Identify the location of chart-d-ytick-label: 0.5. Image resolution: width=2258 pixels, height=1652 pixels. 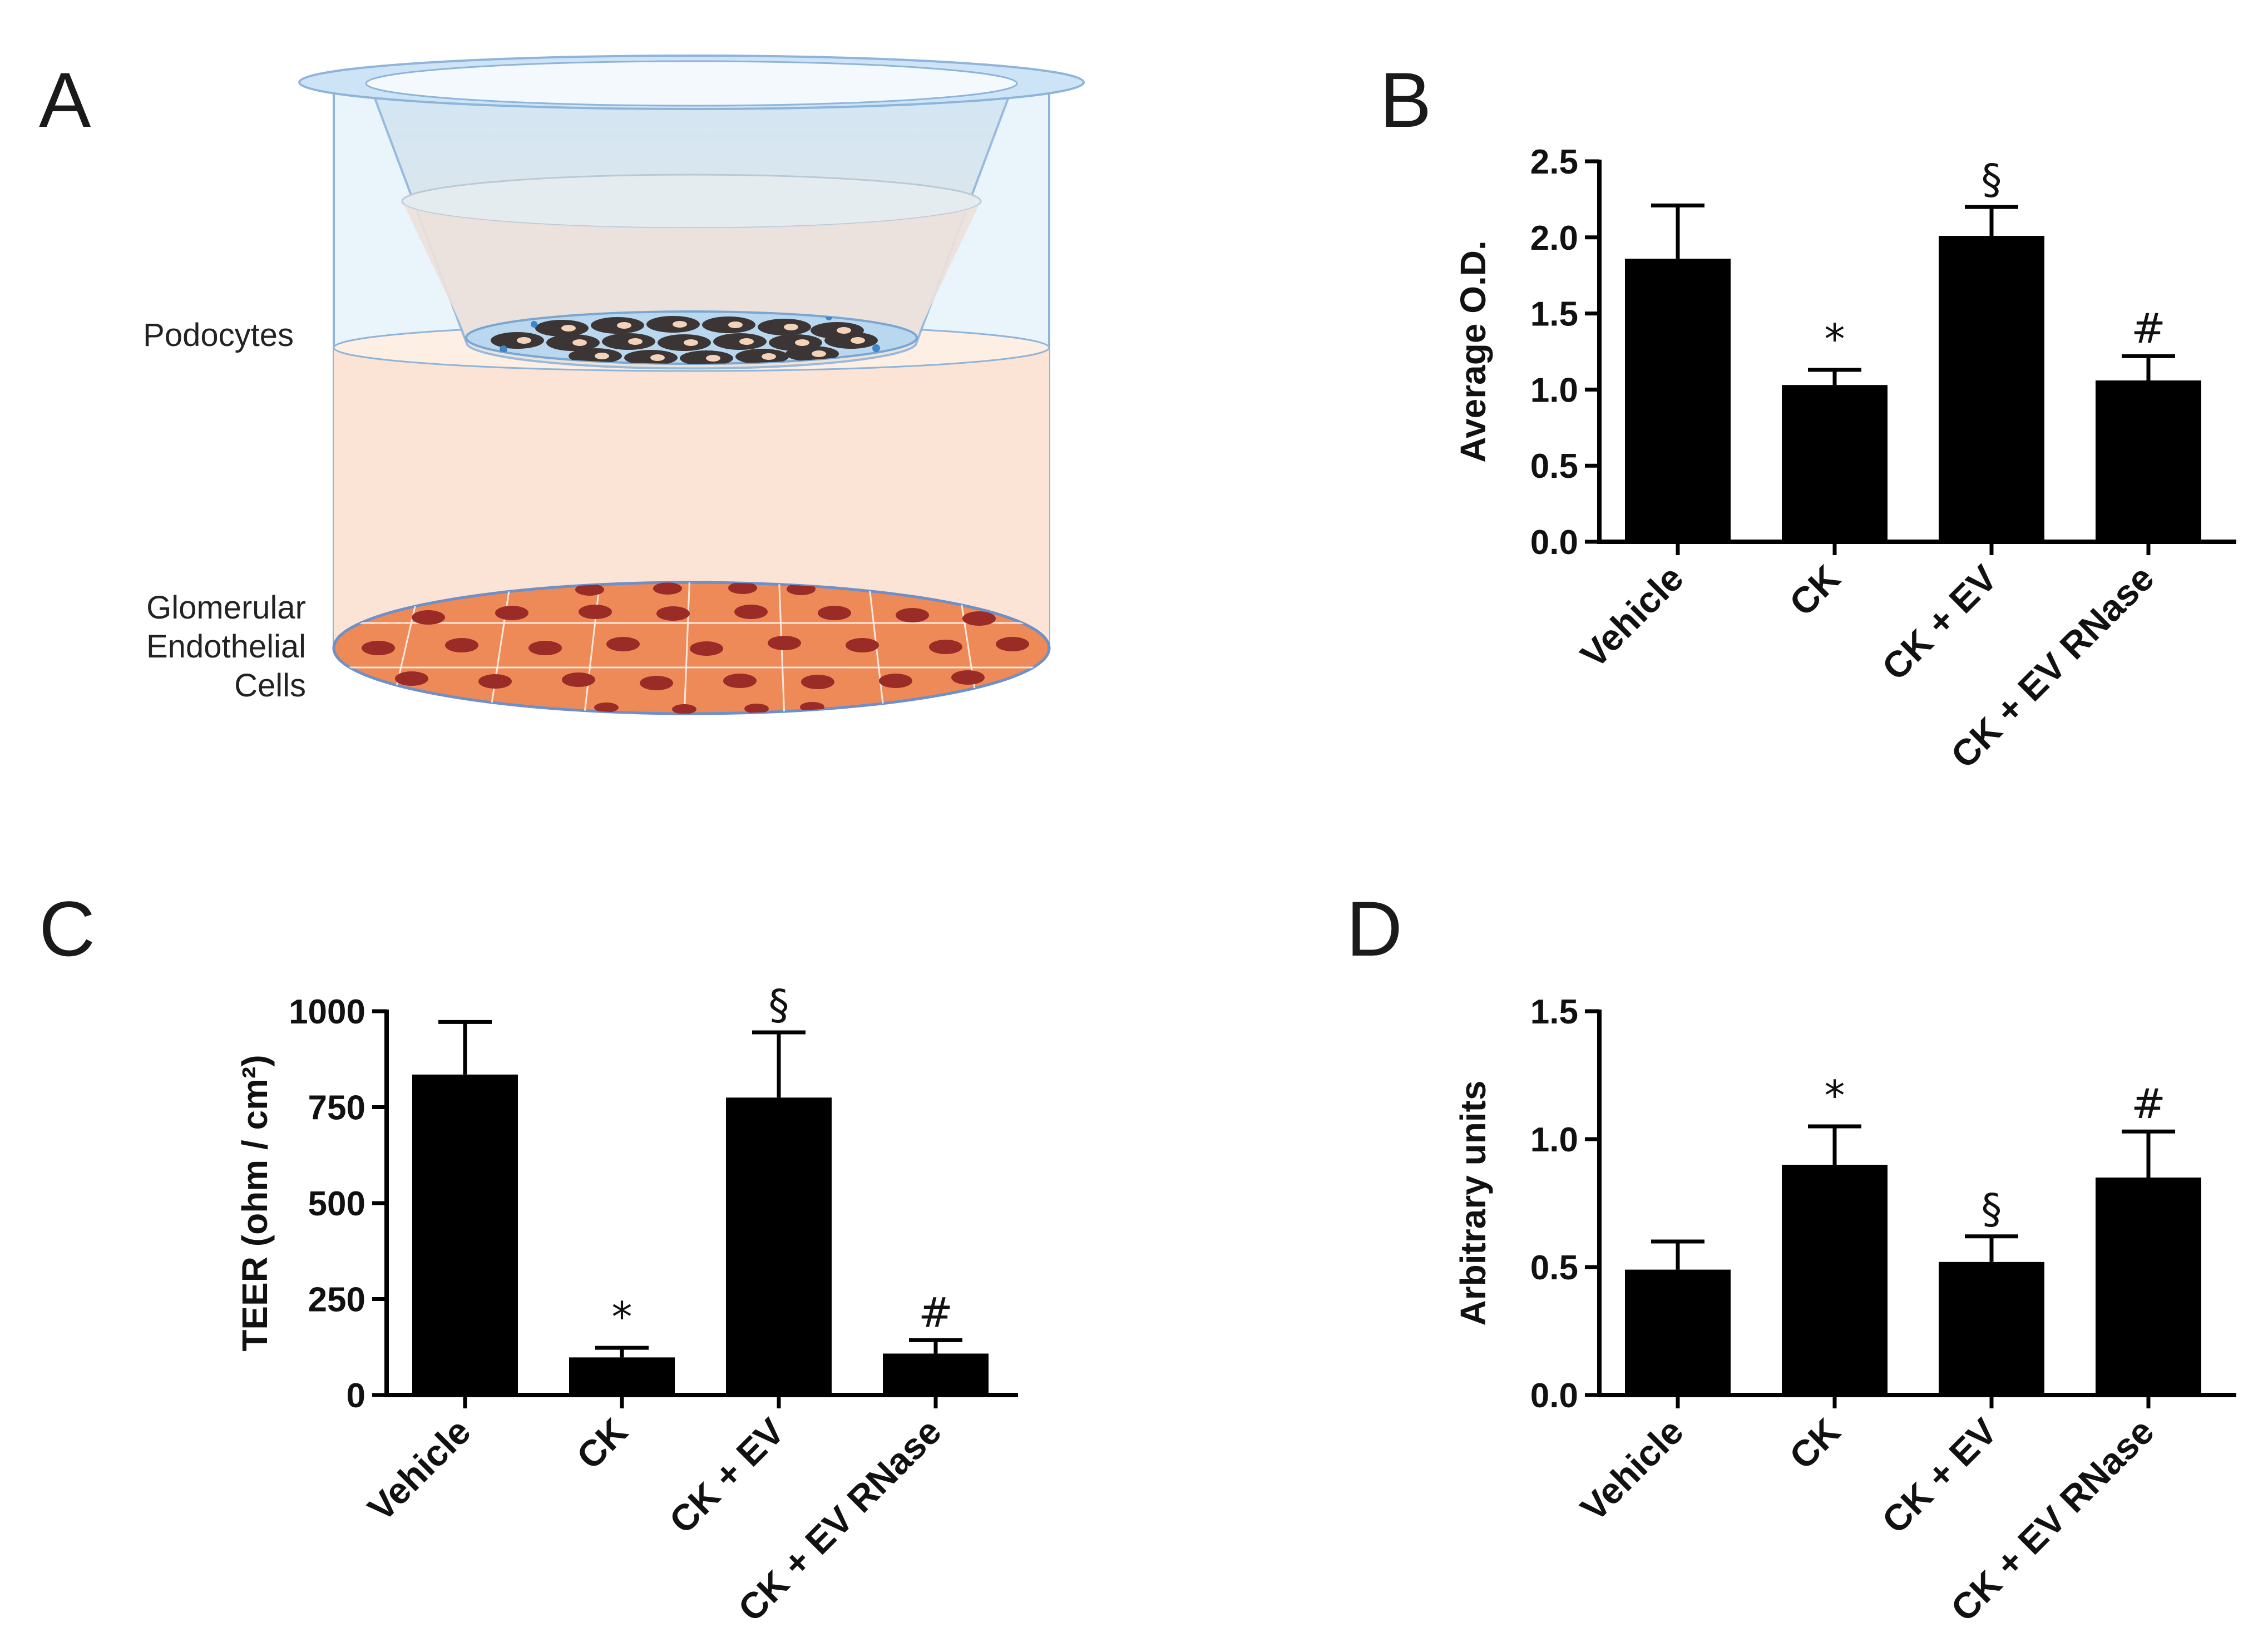
(1554, 1268).